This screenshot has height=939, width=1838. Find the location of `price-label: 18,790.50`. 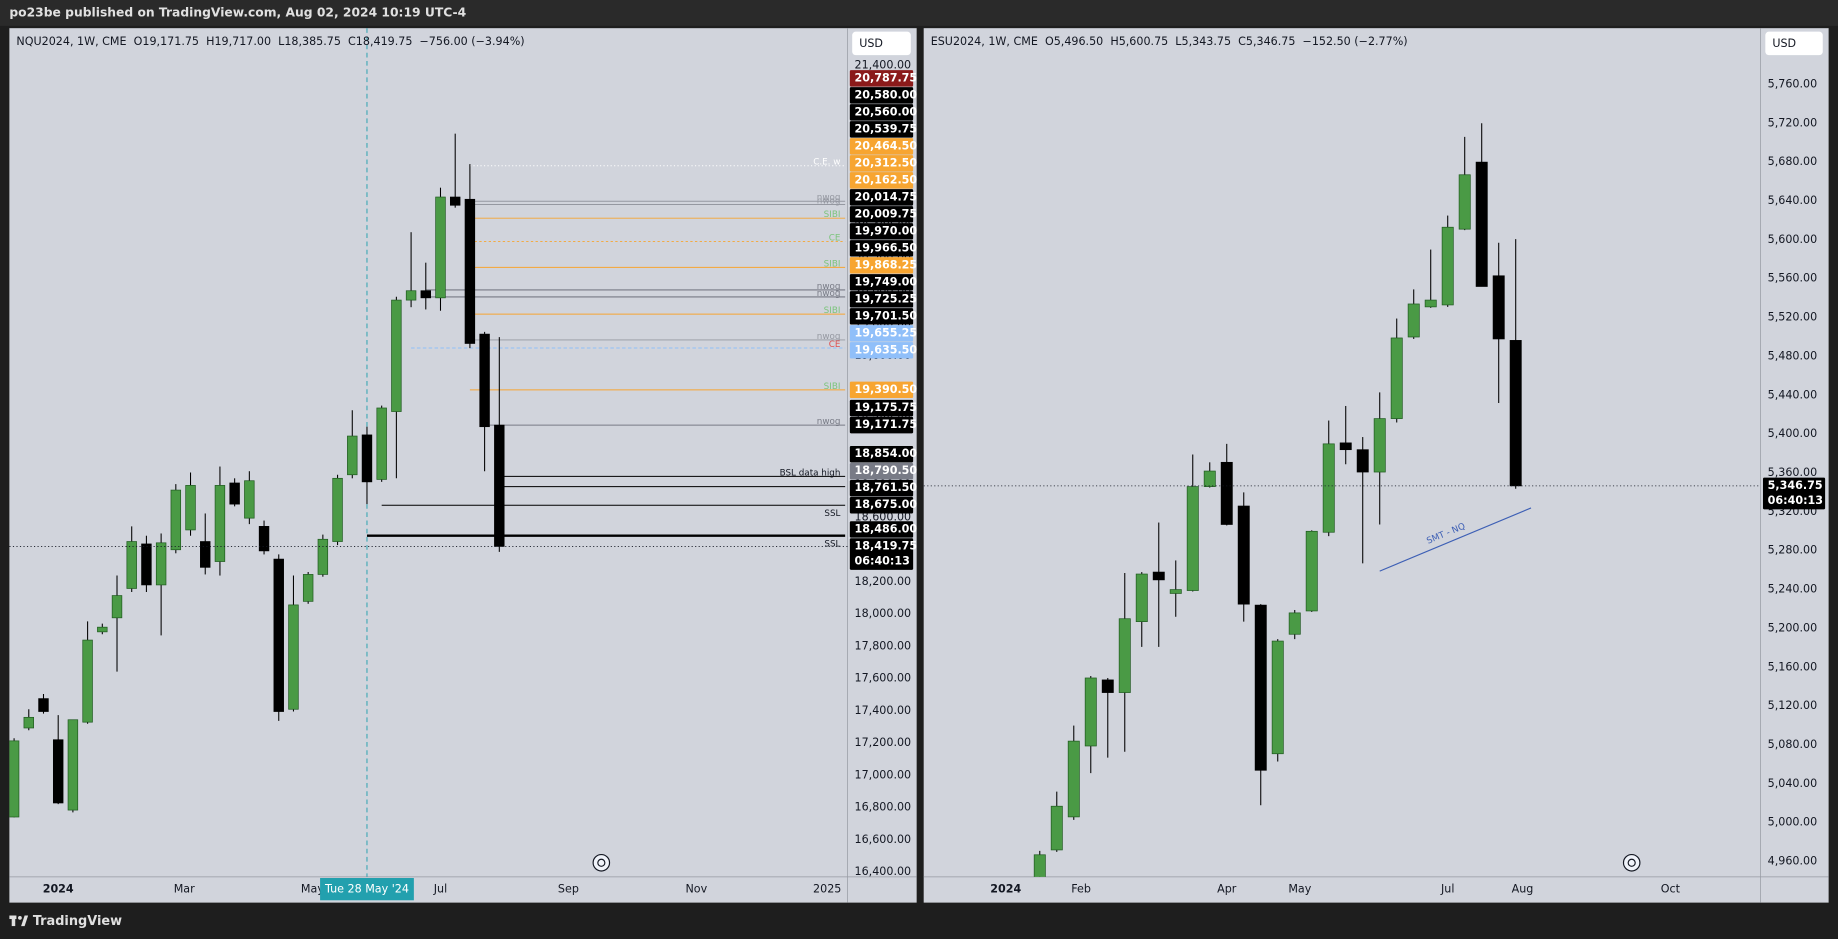

price-label: 18,790.50 is located at coordinates (886, 470).